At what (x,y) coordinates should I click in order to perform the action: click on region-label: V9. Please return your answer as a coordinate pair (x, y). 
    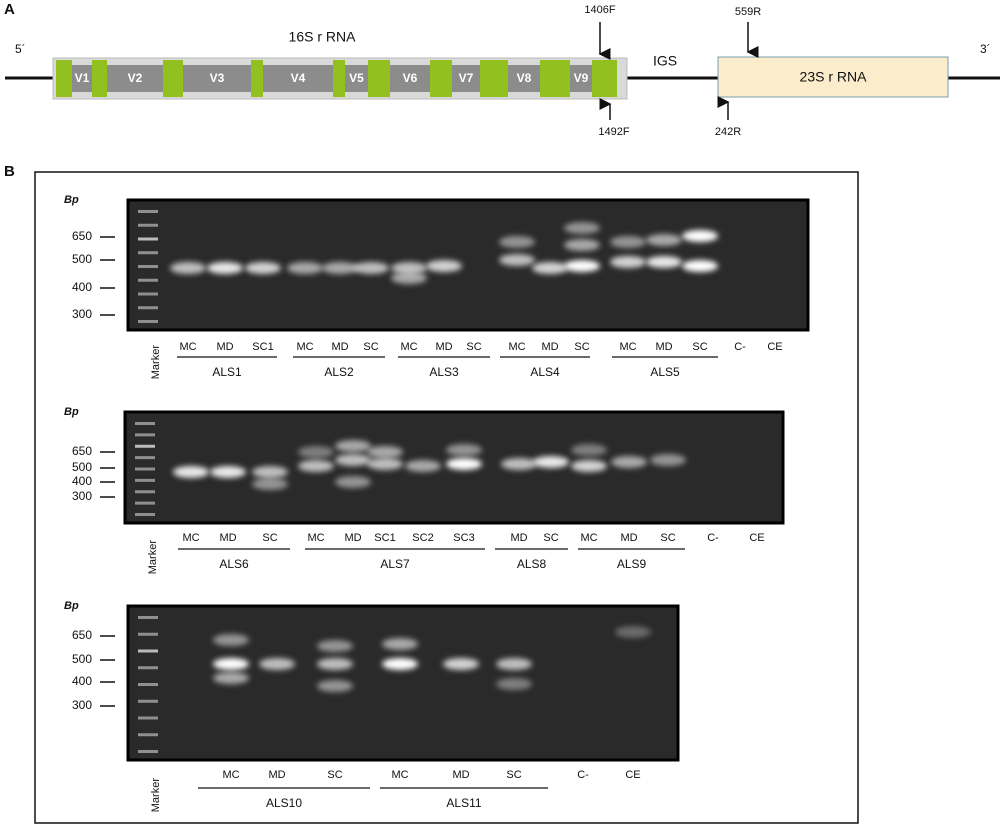
    Looking at the image, I should click on (581, 78).